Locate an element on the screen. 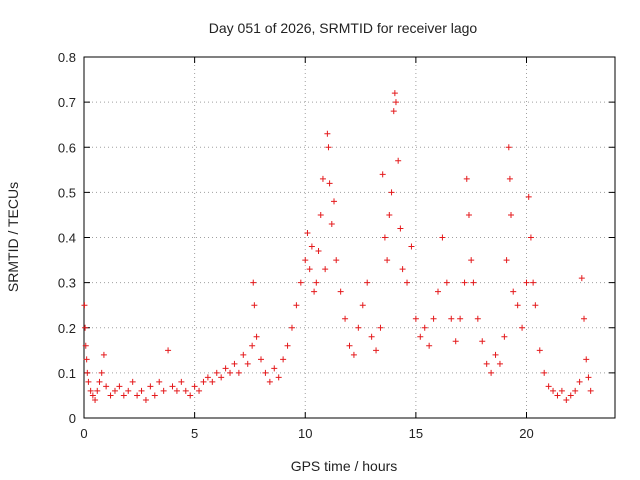 The height and width of the screenshot is (480, 640). x-tick-label: 10 is located at coordinates (305, 433).